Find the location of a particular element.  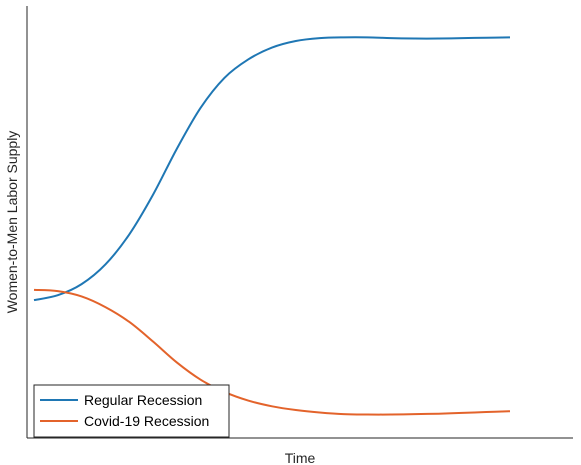

legend-item: Covid-19 Recession is located at coordinates (124, 421).